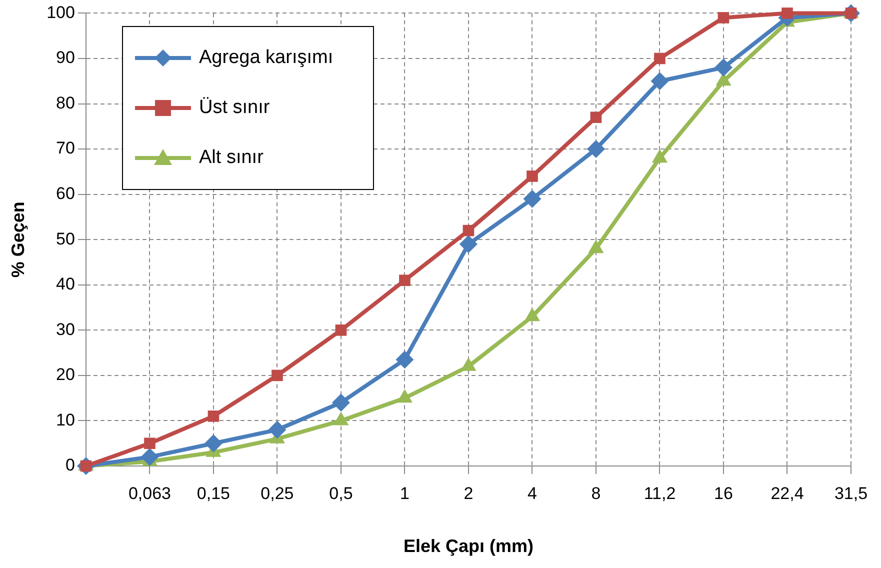 Image resolution: width=881 pixels, height=568 pixels. Describe the element at coordinates (65, 58) in the screenshot. I see `y-tick-label: 90` at that location.